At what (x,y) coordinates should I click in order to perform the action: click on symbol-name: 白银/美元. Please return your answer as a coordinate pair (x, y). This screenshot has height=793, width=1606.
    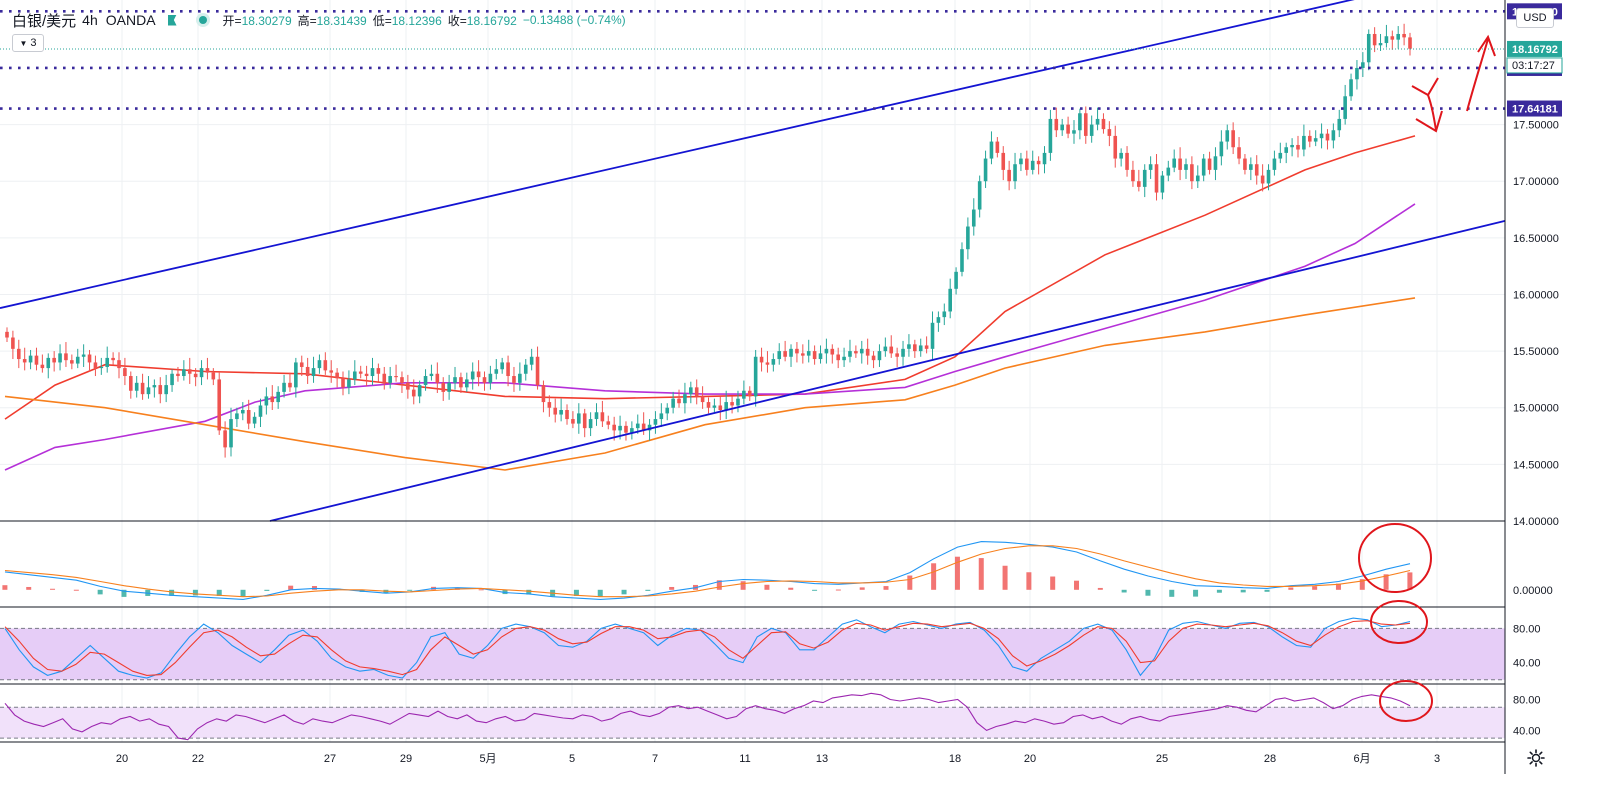
    Looking at the image, I should click on (44, 21).